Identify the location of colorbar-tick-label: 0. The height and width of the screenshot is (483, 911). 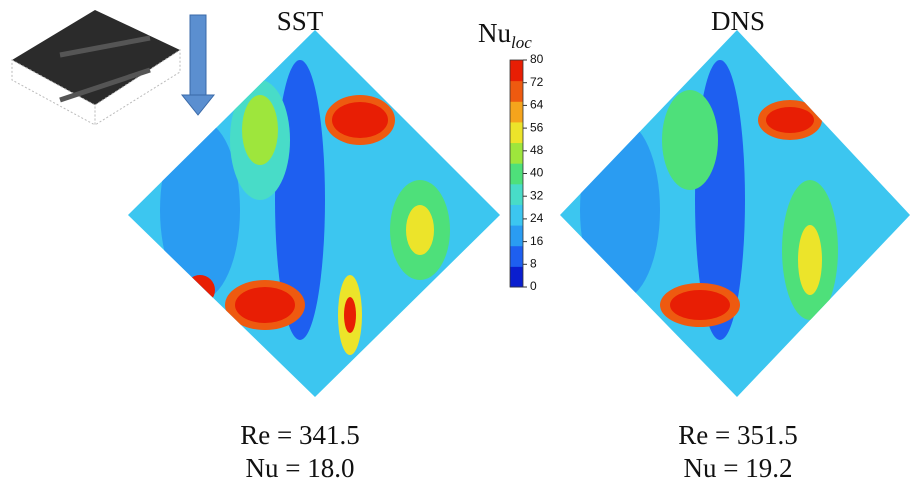
(533, 286).